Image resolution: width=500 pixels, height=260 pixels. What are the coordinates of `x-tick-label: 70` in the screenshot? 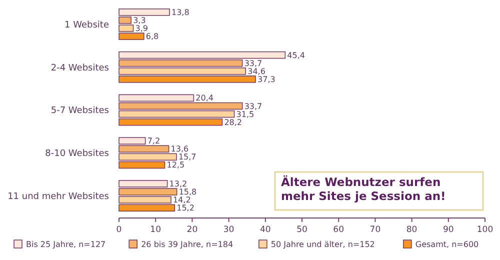 It's located at (375, 230).